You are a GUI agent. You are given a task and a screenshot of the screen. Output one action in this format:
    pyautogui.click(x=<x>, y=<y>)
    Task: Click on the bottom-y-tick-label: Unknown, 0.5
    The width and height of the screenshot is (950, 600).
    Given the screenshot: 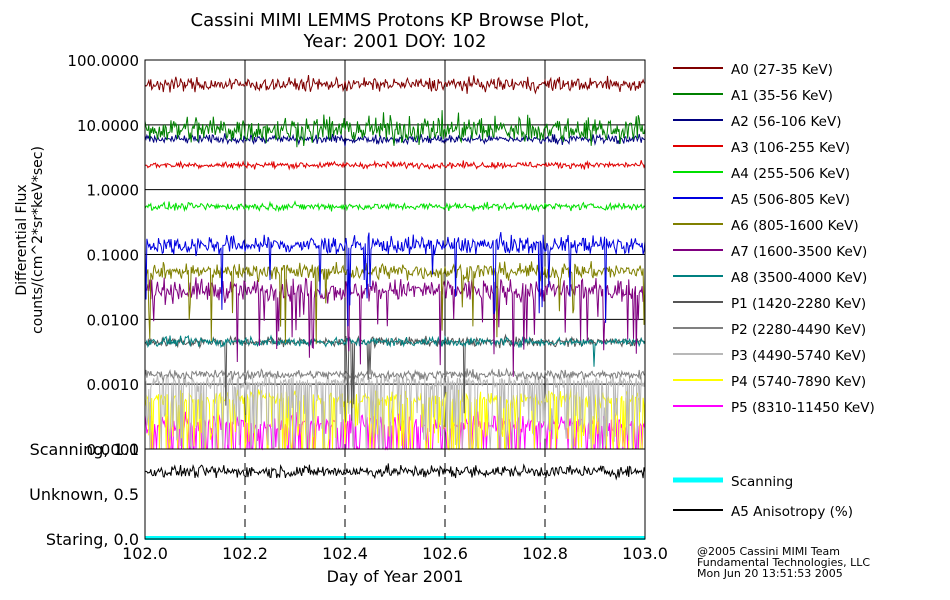 What is the action you would take?
    pyautogui.click(x=84, y=494)
    